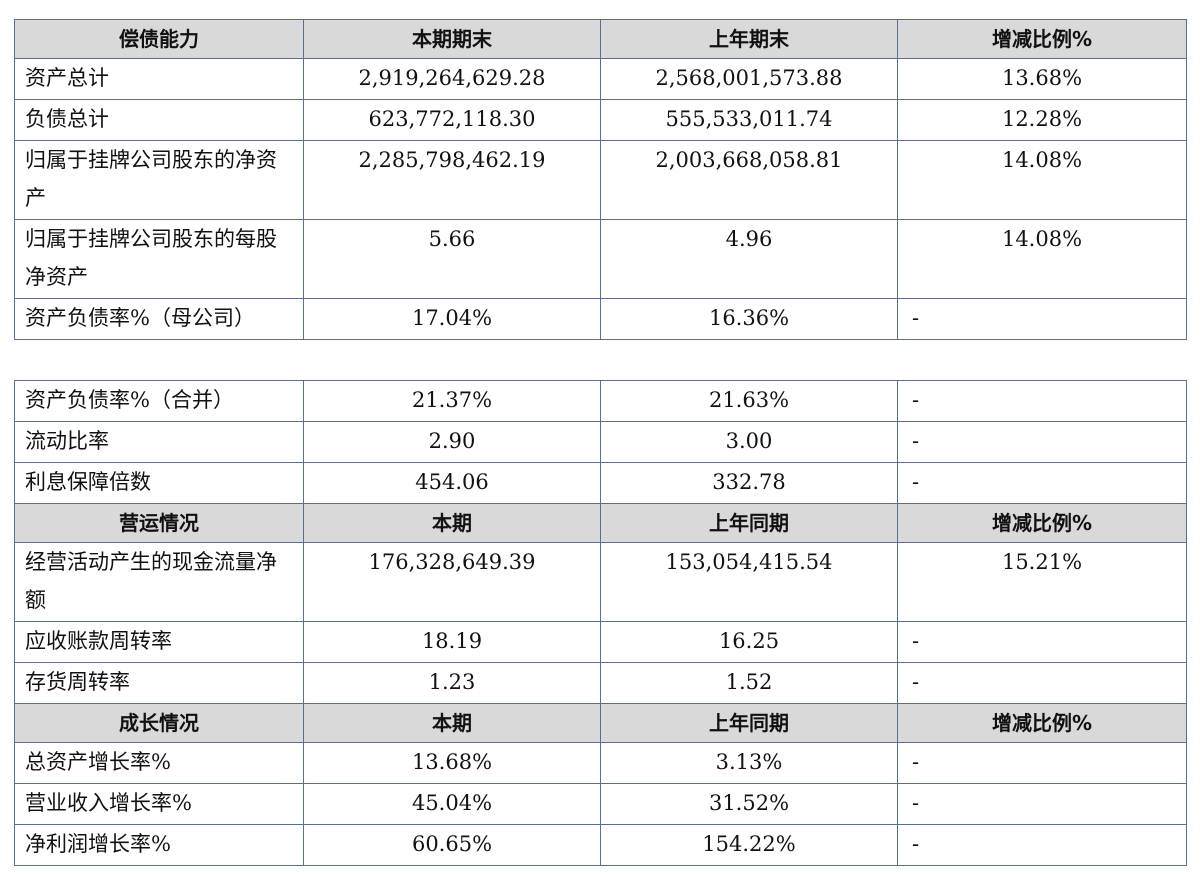 The image size is (1202, 874). I want to click on current-value: 17.04%, so click(452, 319).